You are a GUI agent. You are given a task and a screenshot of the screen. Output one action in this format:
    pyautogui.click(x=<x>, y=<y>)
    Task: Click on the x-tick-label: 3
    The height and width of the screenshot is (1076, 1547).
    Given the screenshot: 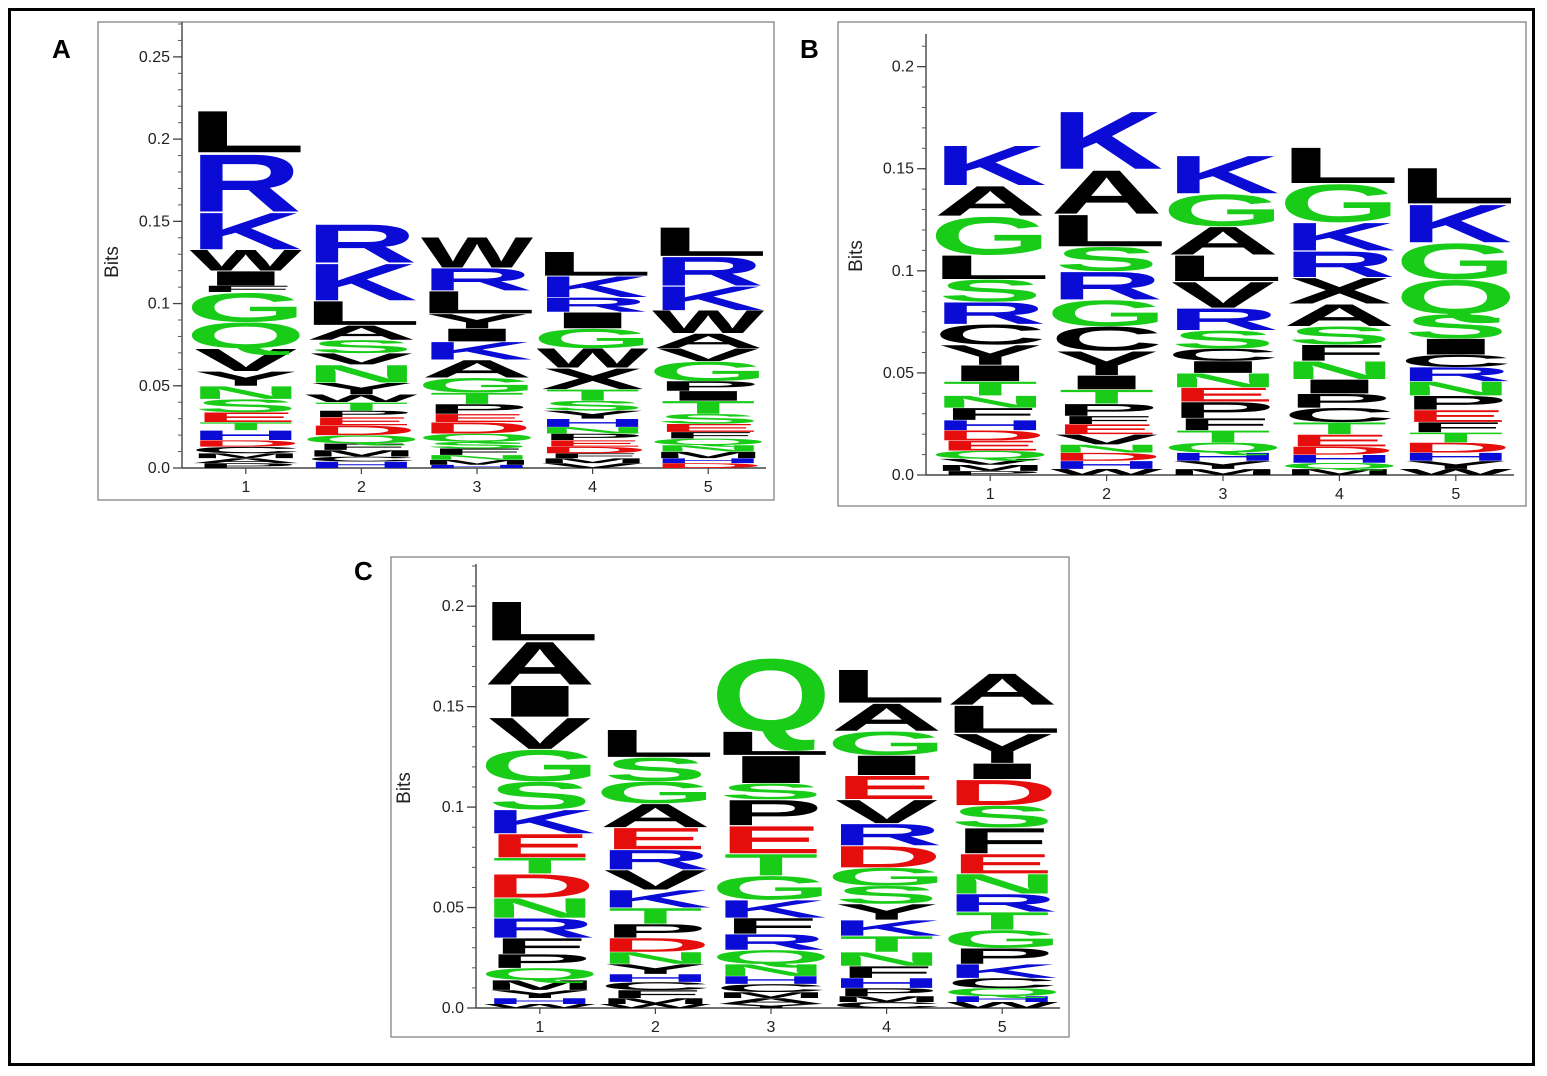 What is the action you would take?
    pyautogui.click(x=1223, y=494)
    